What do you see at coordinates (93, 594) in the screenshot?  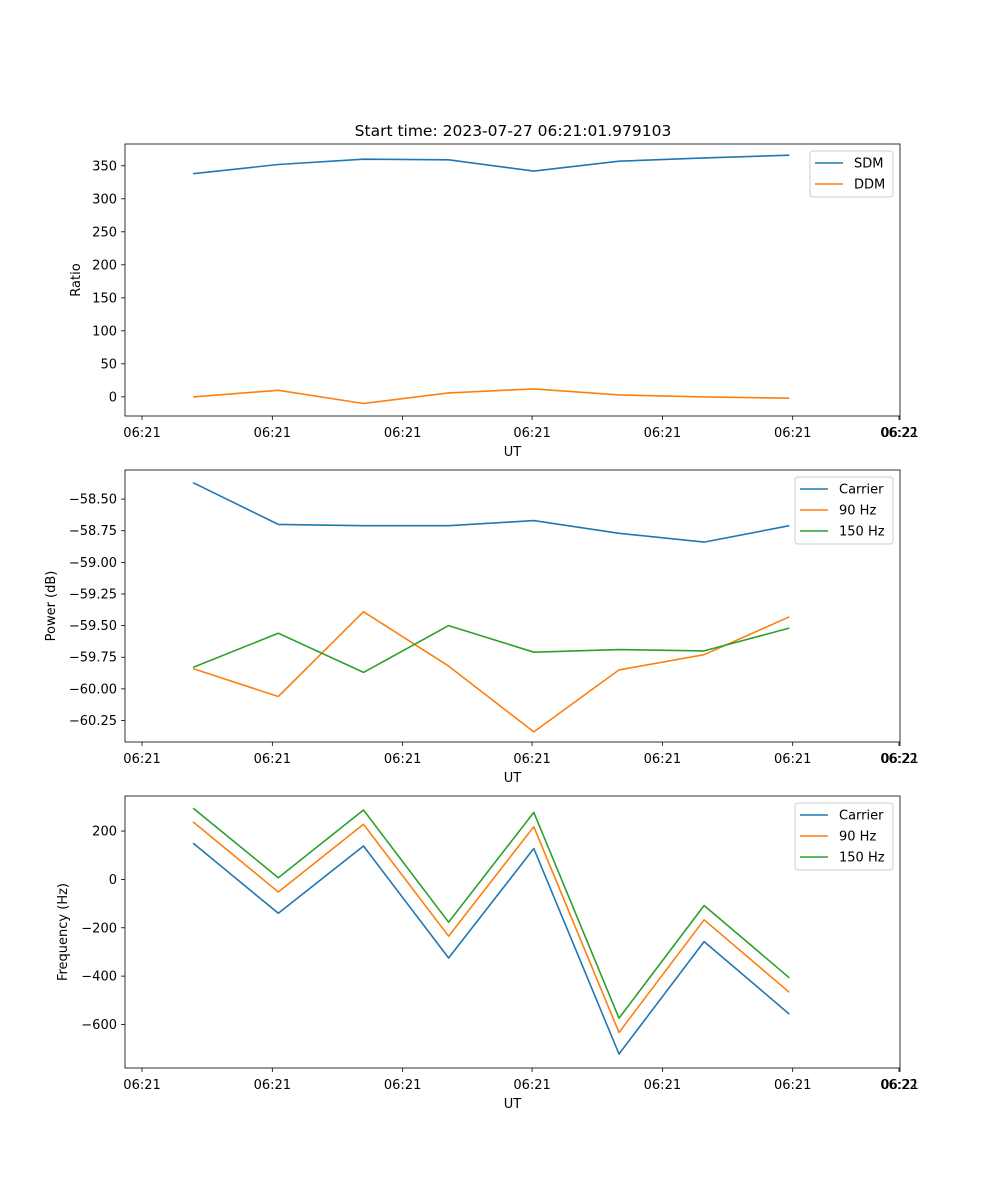 I see `y-tick-label: −59.25` at bounding box center [93, 594].